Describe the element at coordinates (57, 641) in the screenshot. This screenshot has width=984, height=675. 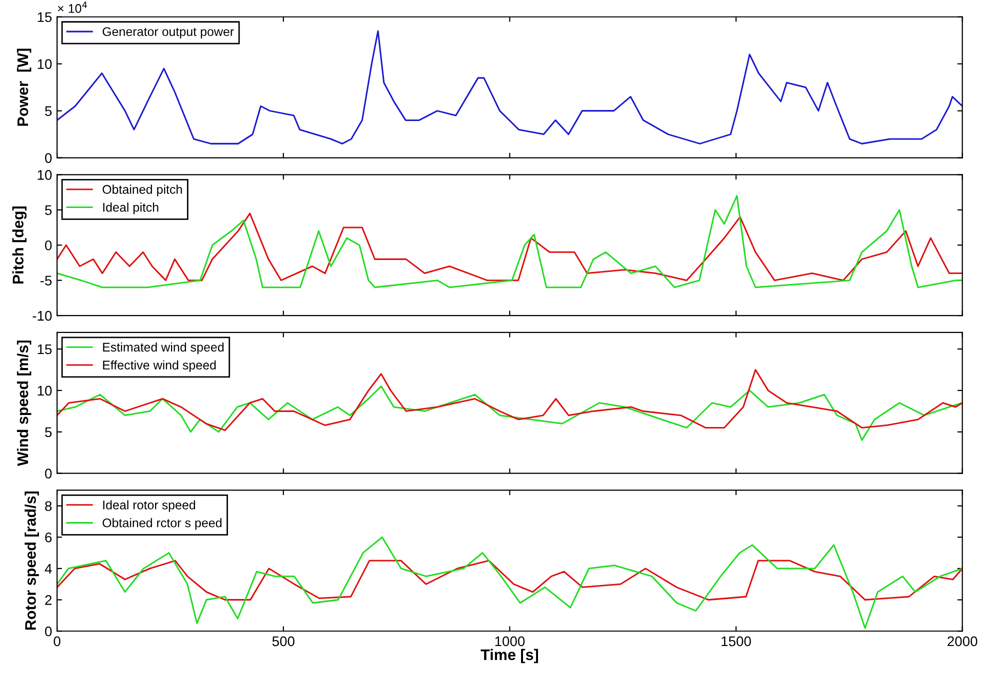
I see `x-tick-label: 0` at that location.